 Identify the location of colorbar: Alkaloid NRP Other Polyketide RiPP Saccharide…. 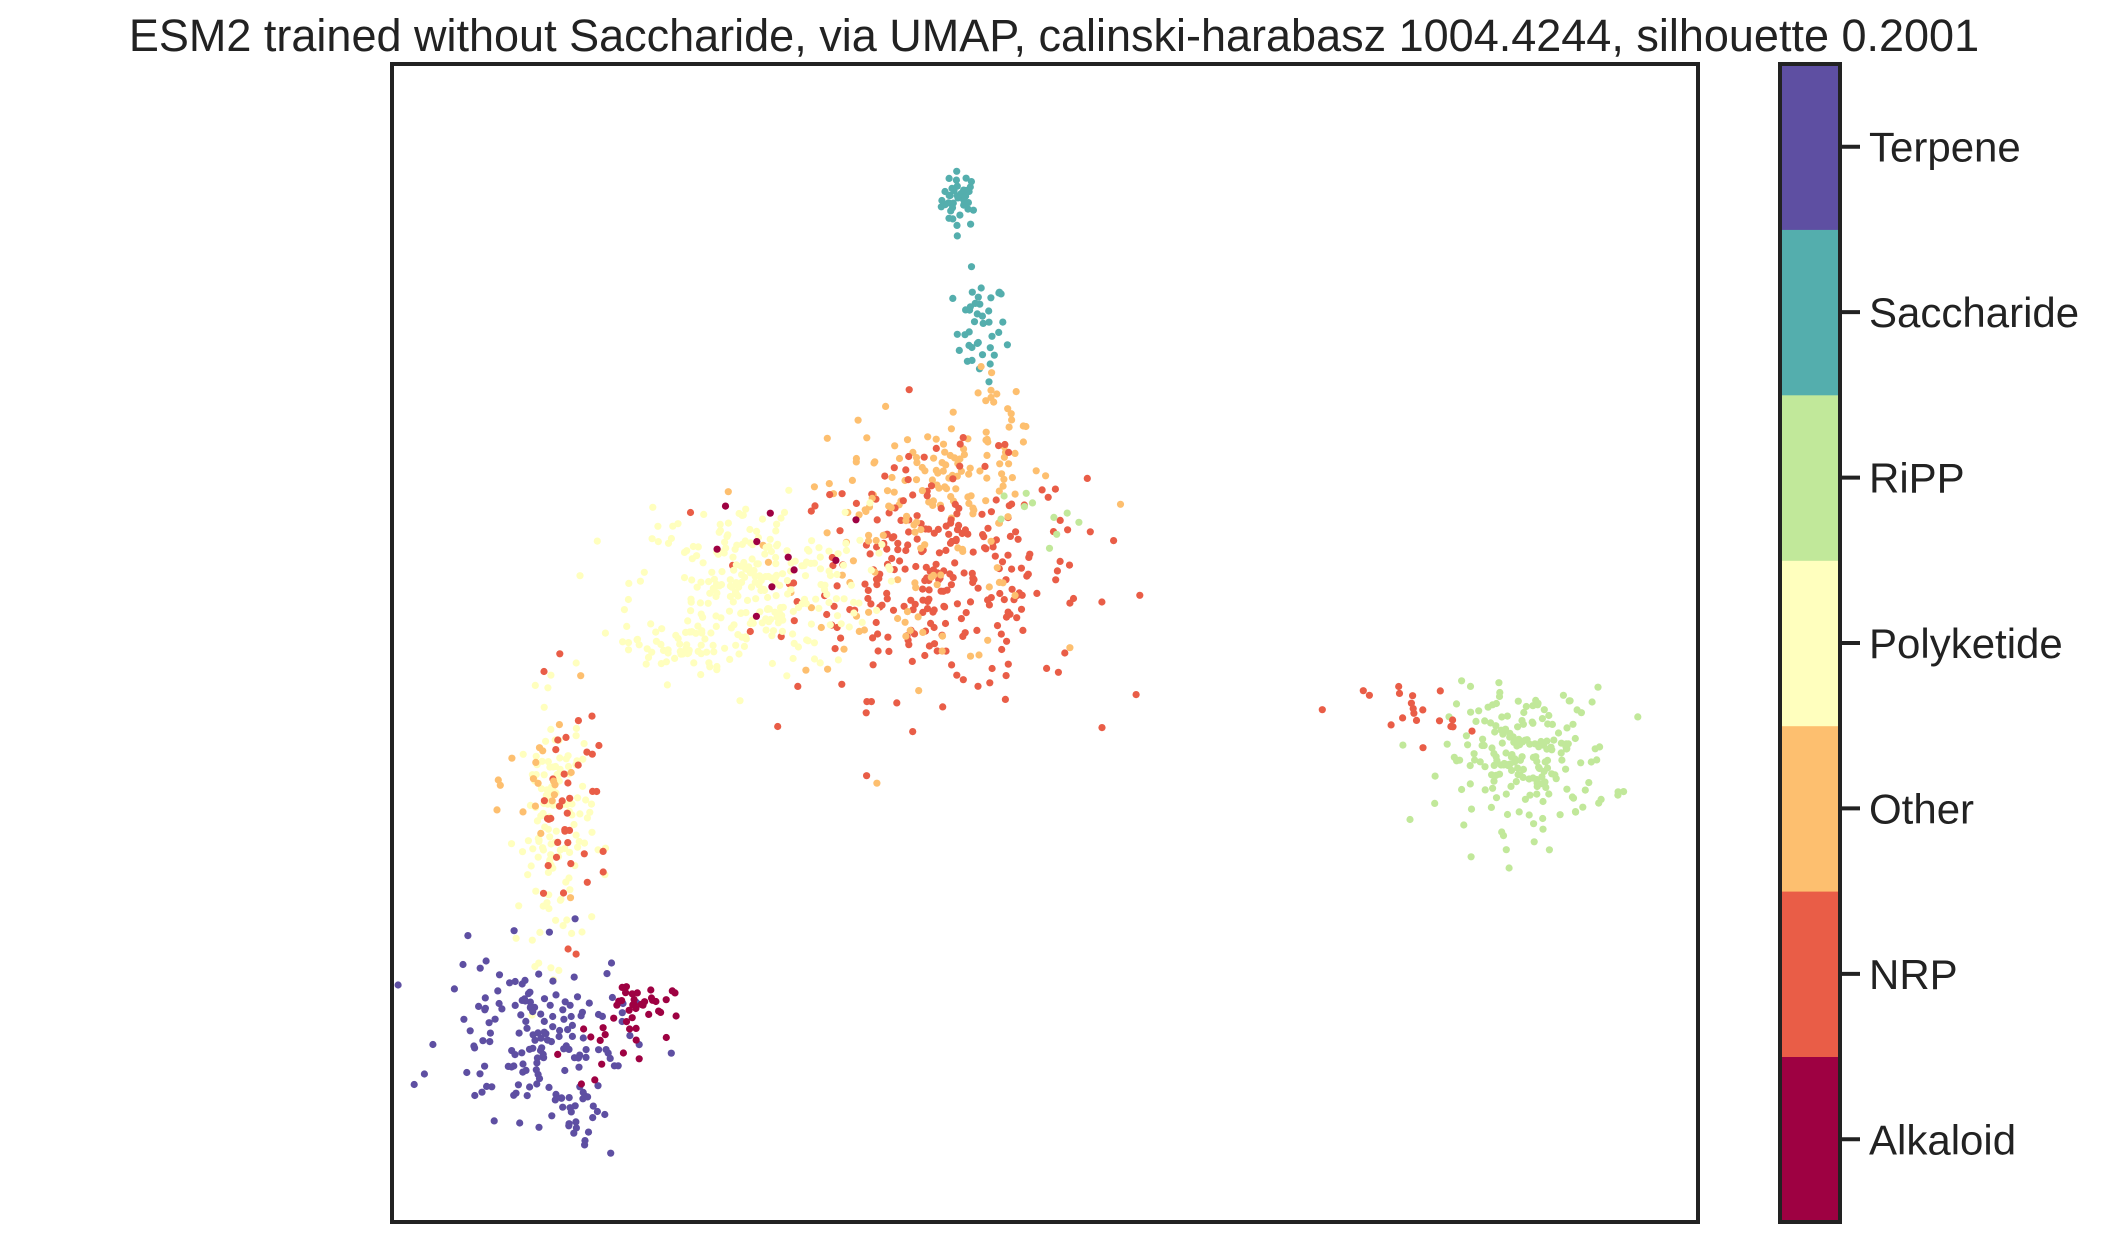
(1928, 643).